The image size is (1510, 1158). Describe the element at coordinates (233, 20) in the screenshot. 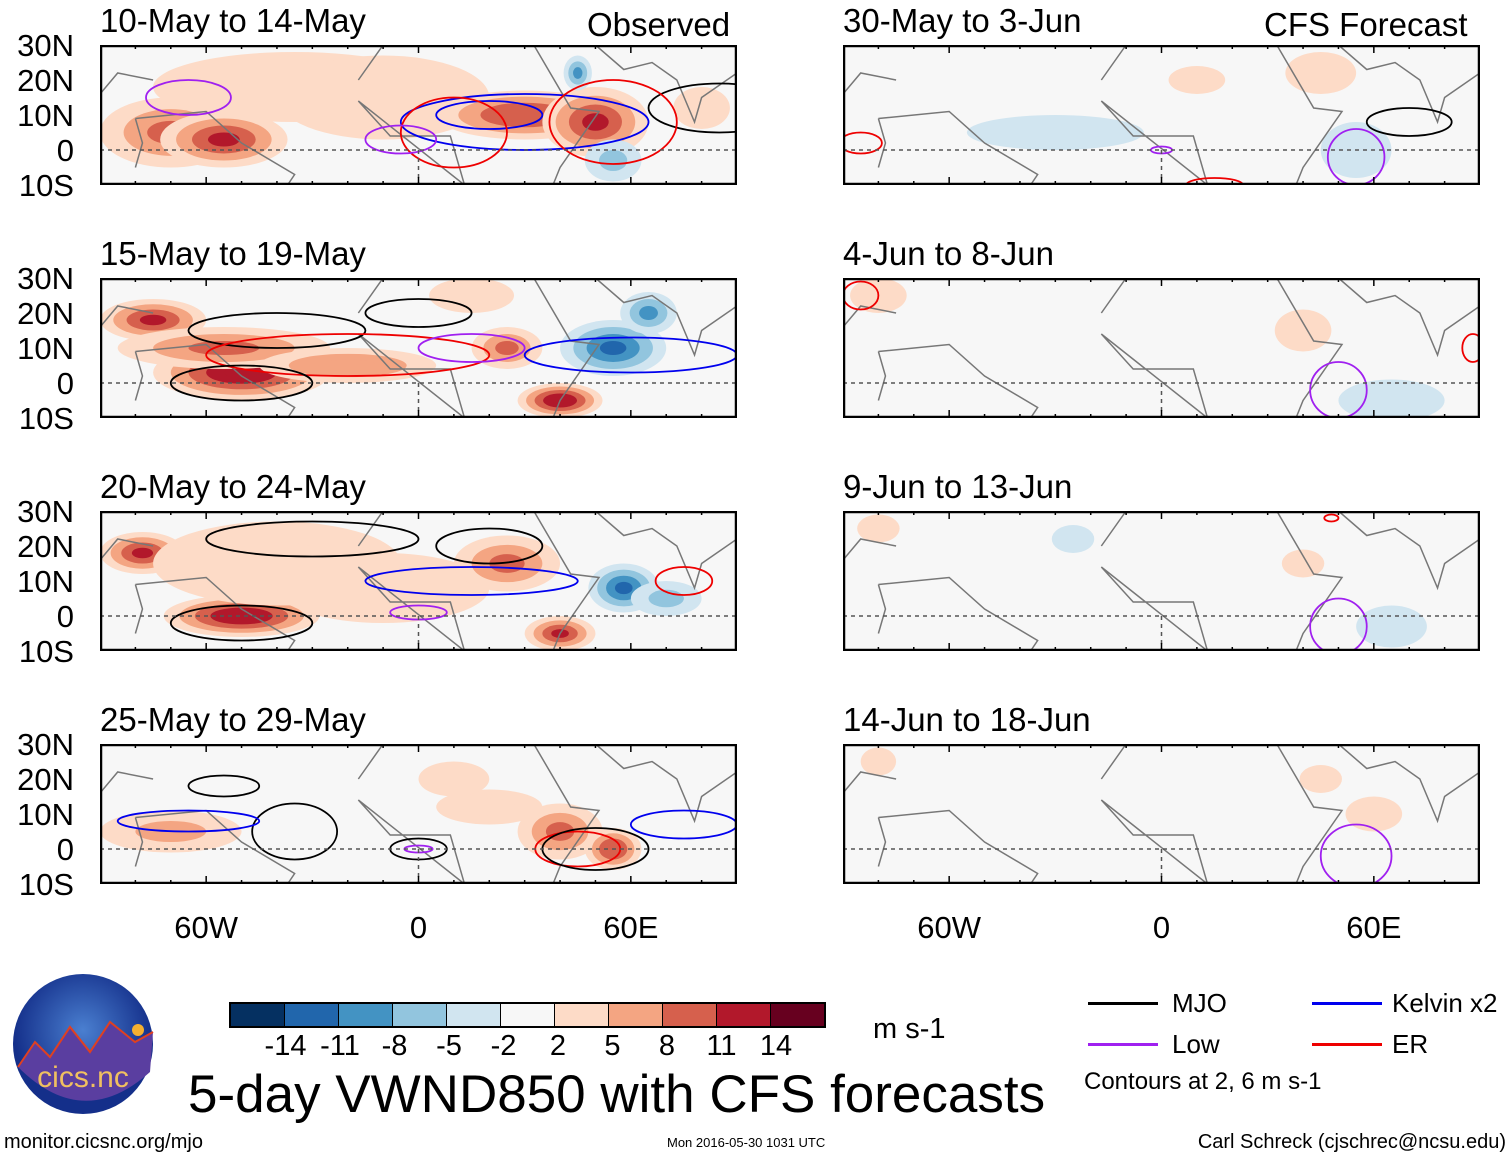

I see `panel-title: 10-May to 14-May` at that location.